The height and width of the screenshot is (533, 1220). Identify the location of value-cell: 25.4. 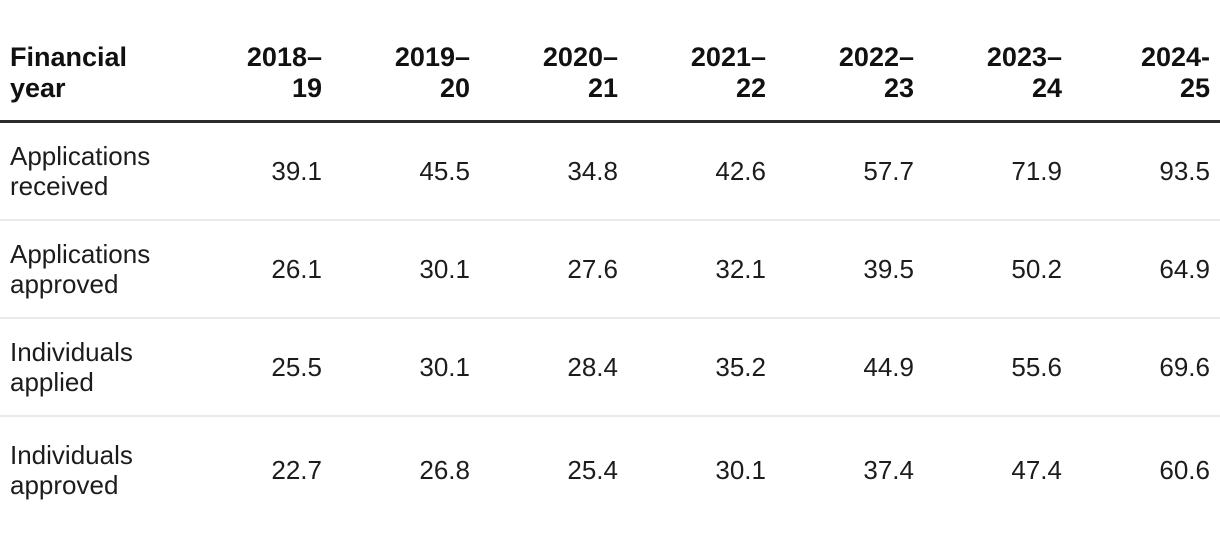
(554, 474).